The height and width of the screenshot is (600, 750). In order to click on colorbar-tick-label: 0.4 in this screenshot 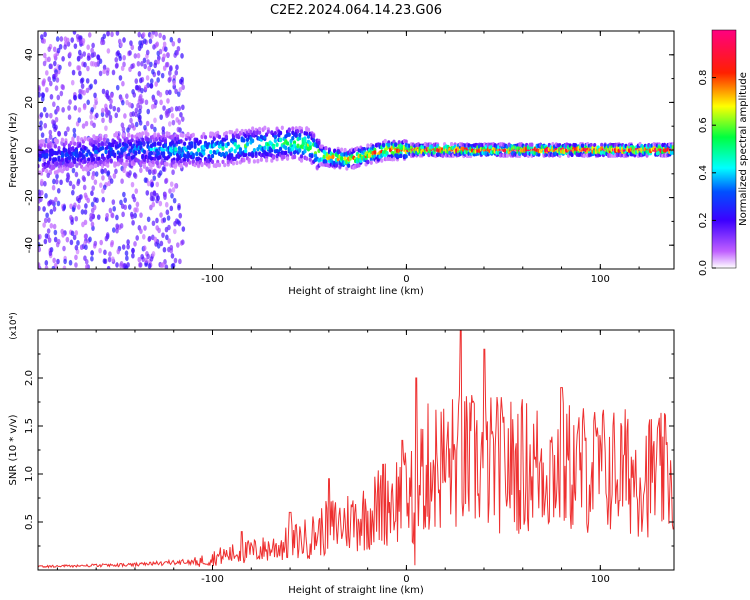, I will do `click(703, 173)`.